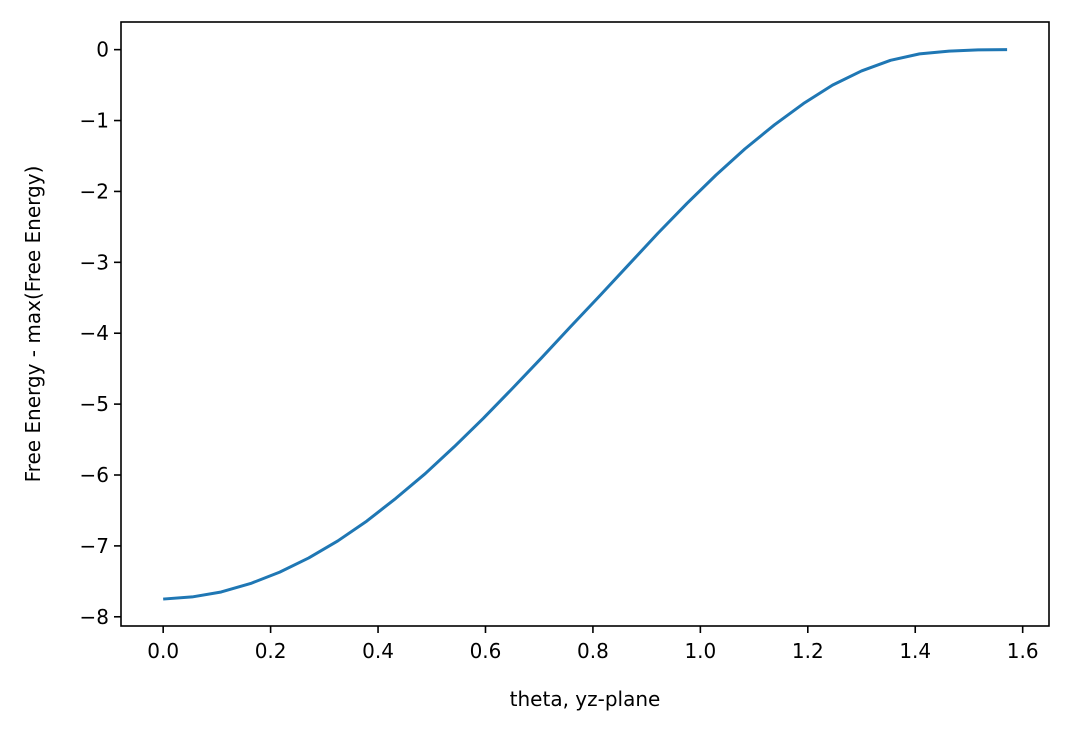  Describe the element at coordinates (94, 617) in the screenshot. I see `y-tick-label: −8` at that location.